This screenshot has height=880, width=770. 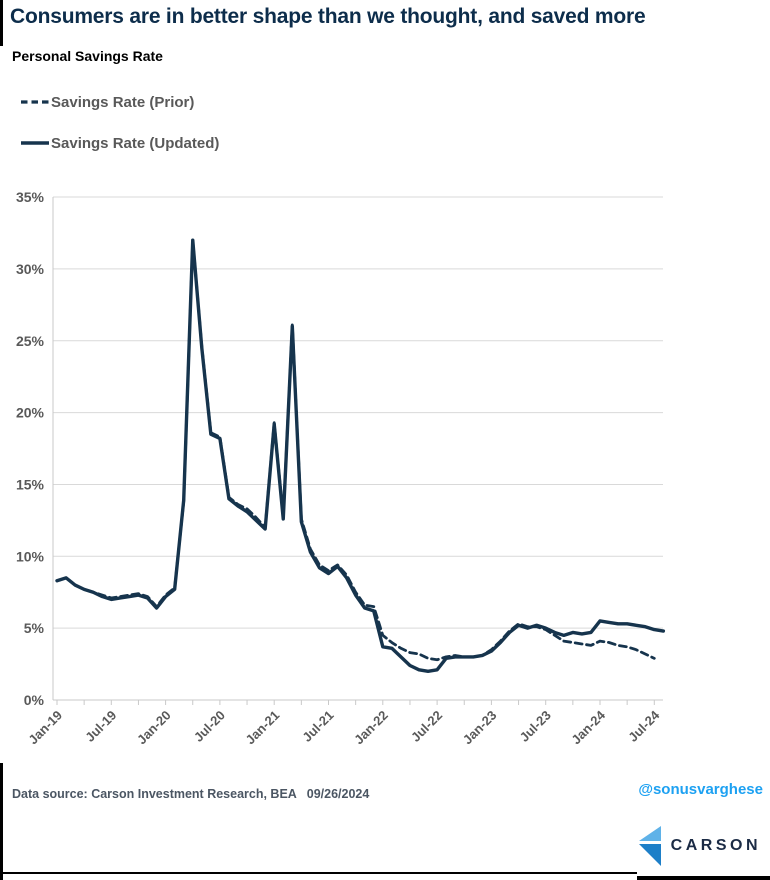 What do you see at coordinates (209, 726) in the screenshot?
I see `x-axis-label: Jul-20` at bounding box center [209, 726].